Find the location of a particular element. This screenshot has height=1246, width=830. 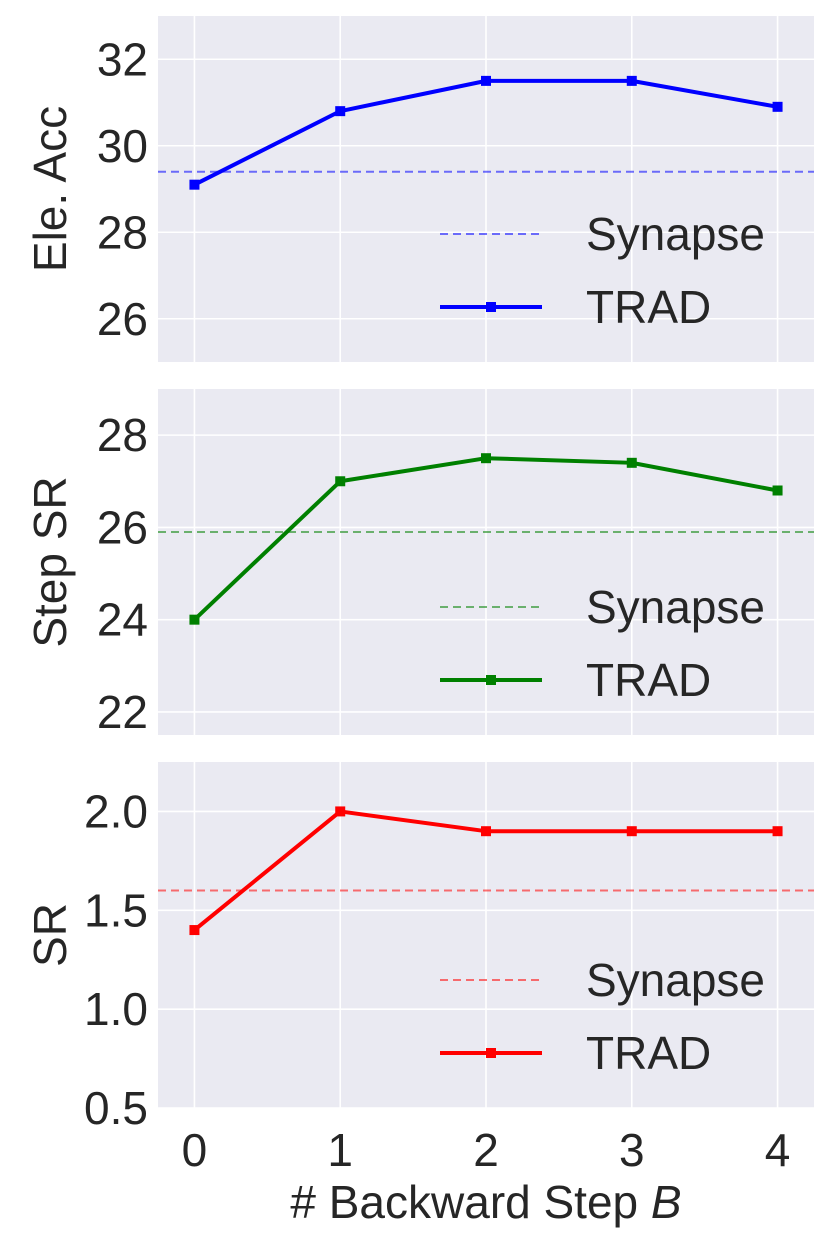

y-axis-label: SR is located at coordinates (50, 935).